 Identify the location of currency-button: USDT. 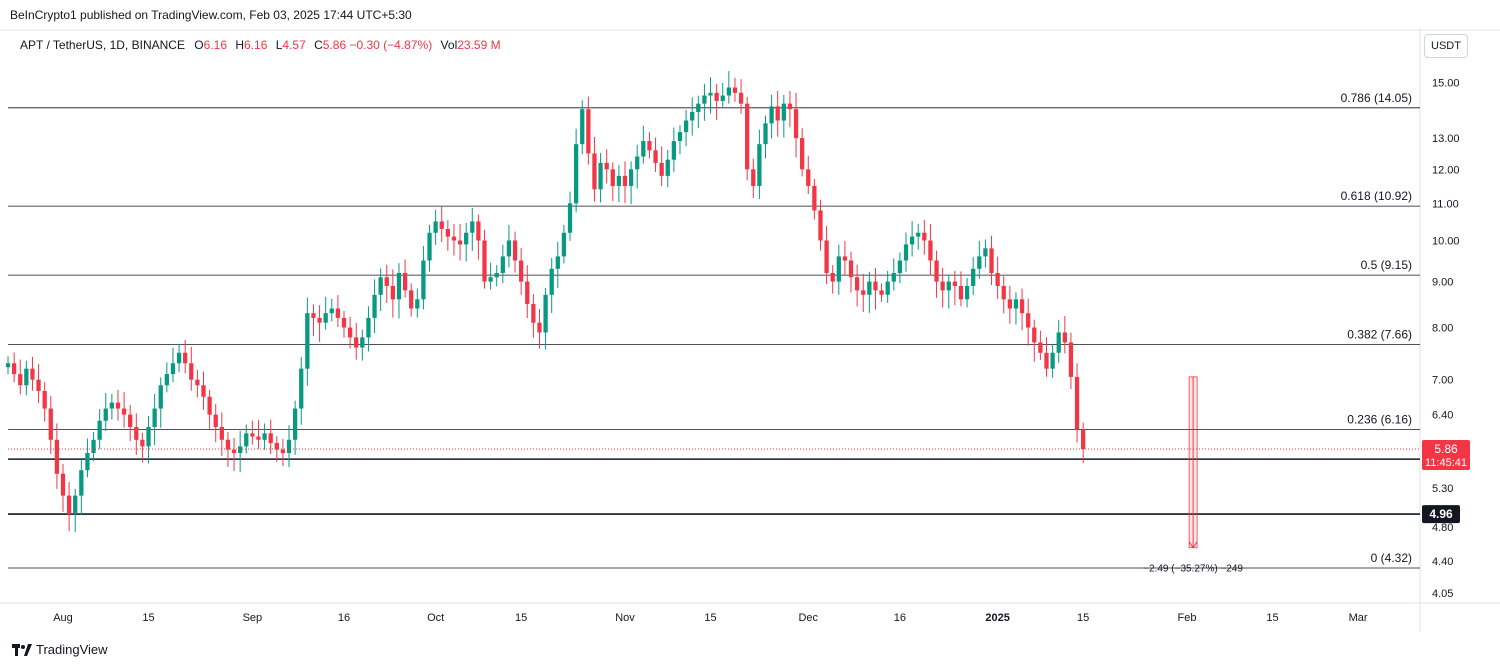
(1446, 46).